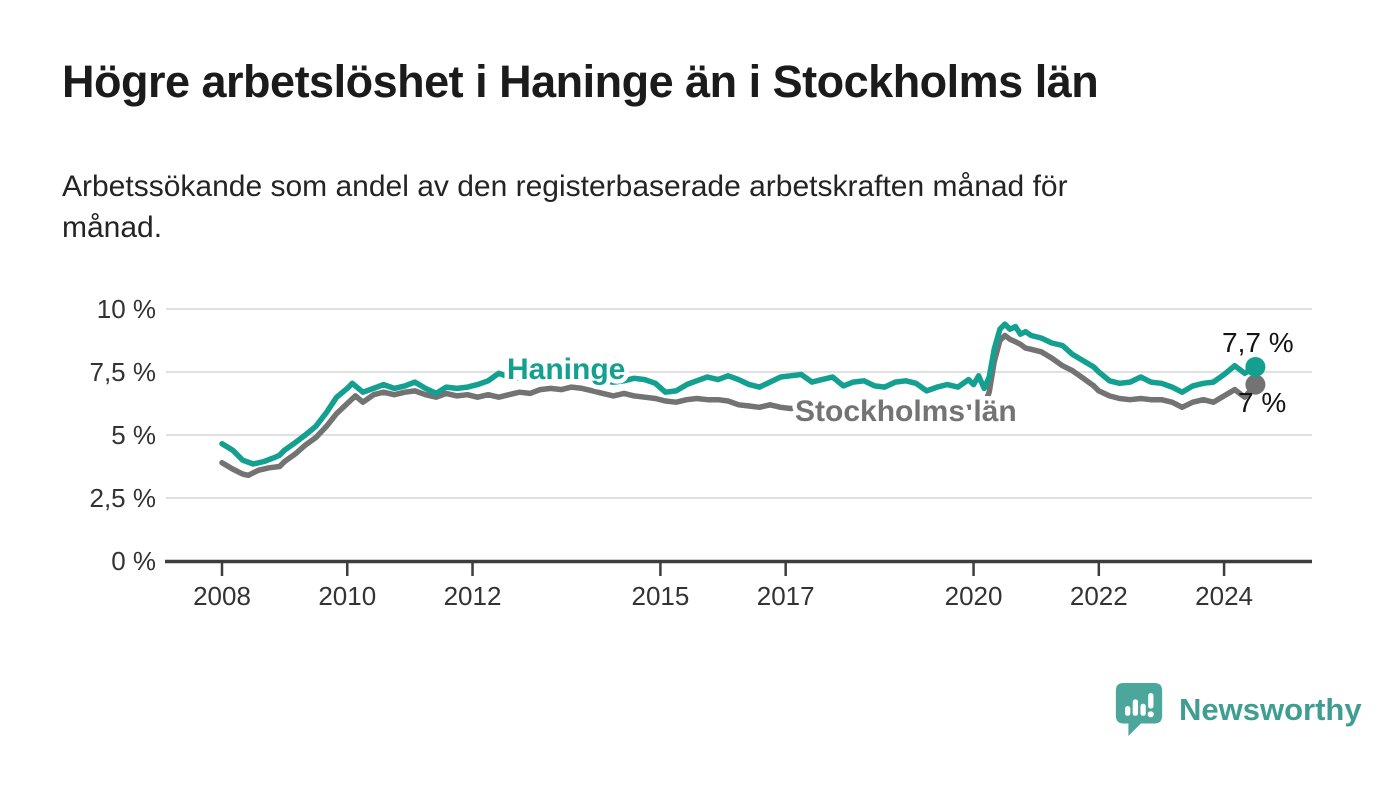 The width and height of the screenshot is (1400, 794). What do you see at coordinates (1128, 711) in the screenshot?
I see `logo-bar-small` at bounding box center [1128, 711].